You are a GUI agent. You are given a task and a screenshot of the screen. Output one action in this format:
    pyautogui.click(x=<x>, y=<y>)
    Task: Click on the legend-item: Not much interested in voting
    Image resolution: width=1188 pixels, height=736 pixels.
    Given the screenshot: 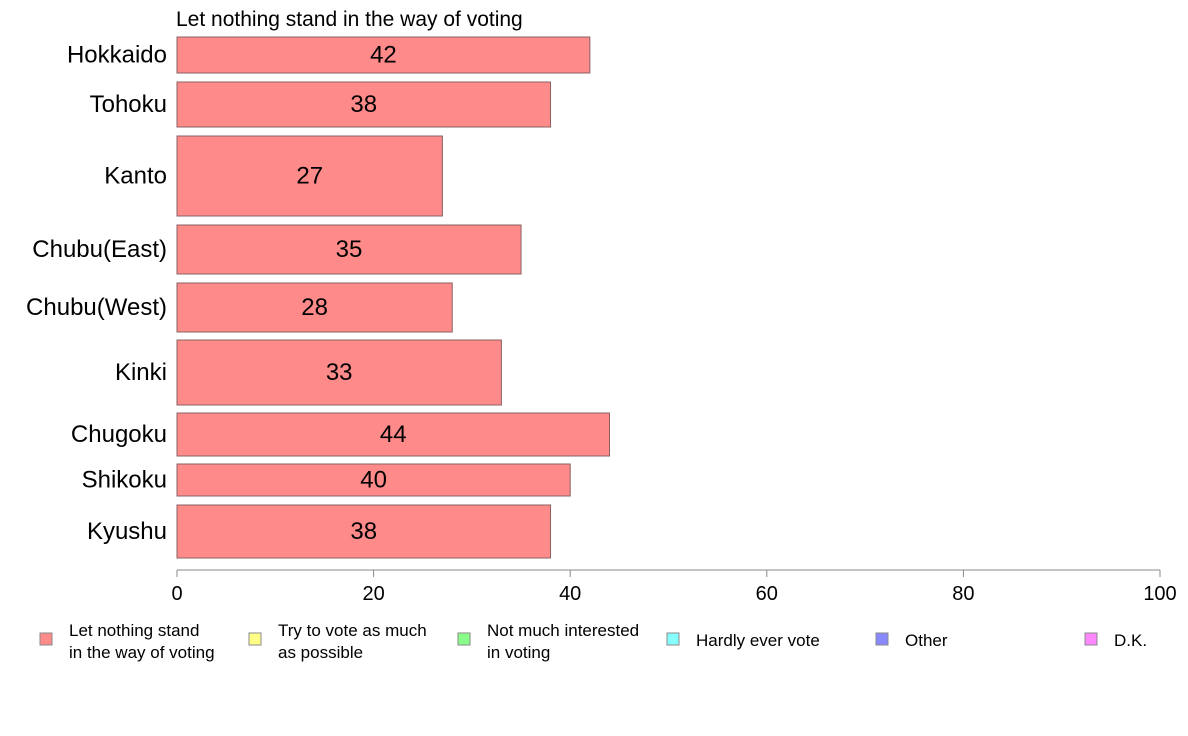 What is the action you would take?
    pyautogui.click(x=548, y=641)
    